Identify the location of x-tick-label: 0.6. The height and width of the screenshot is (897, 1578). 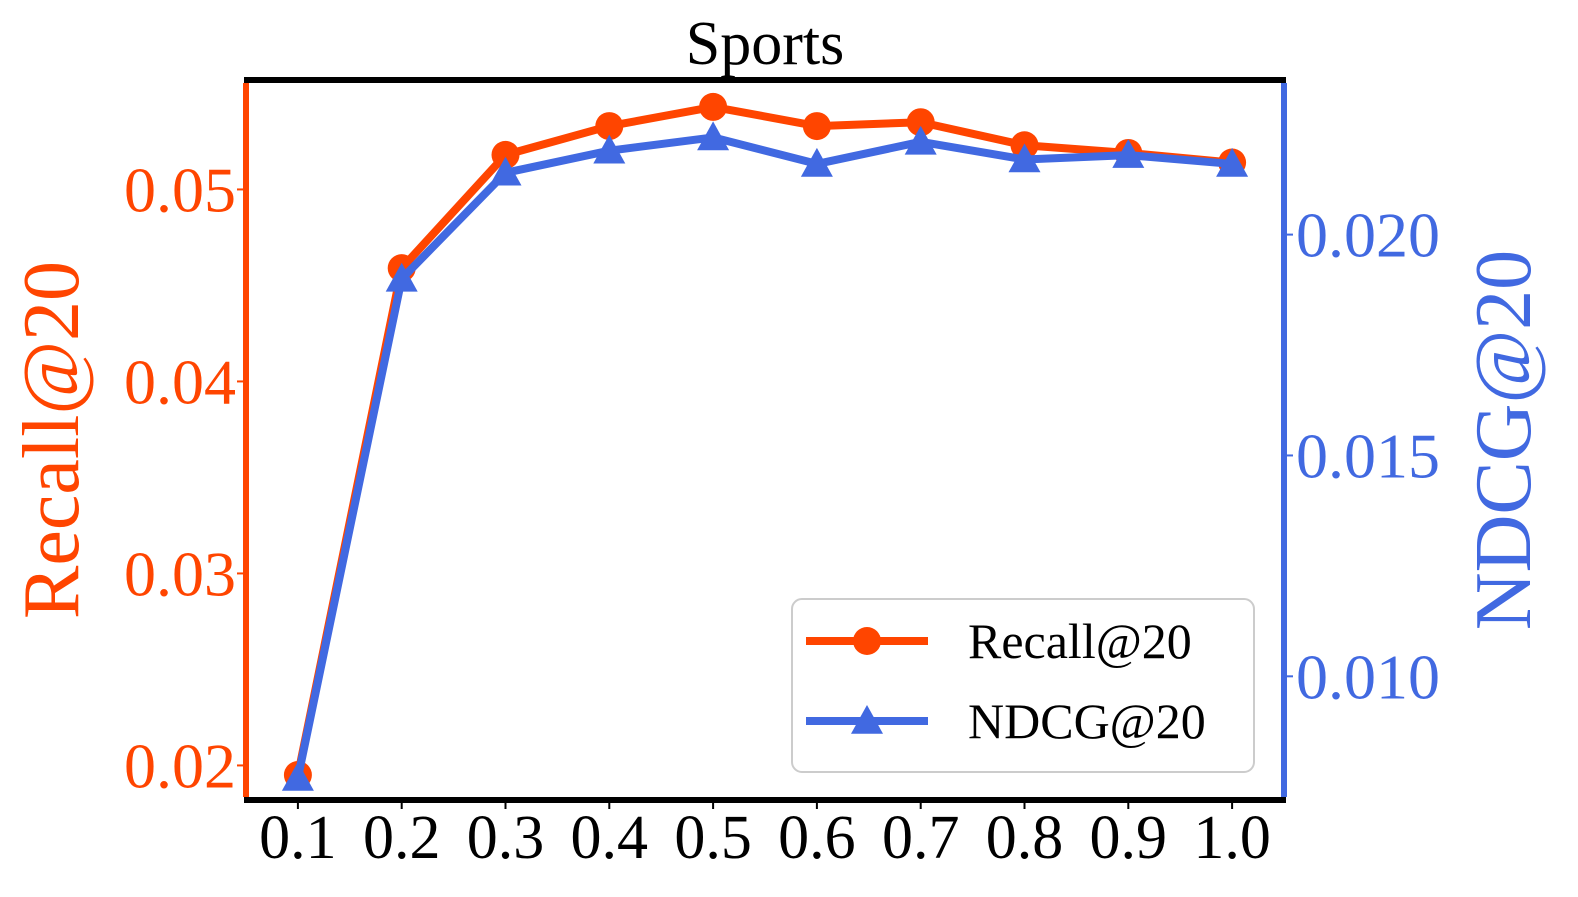
(817, 838).